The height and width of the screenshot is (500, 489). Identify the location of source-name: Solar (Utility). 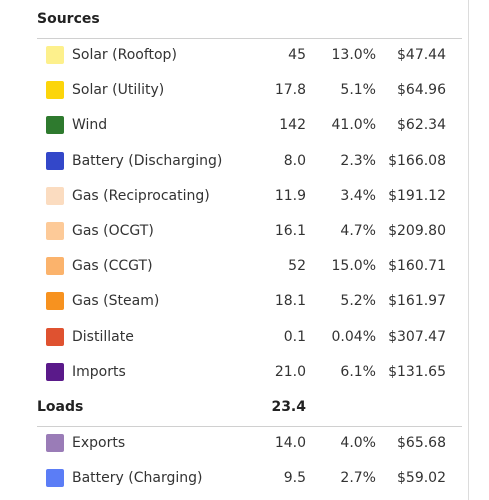
(118, 90).